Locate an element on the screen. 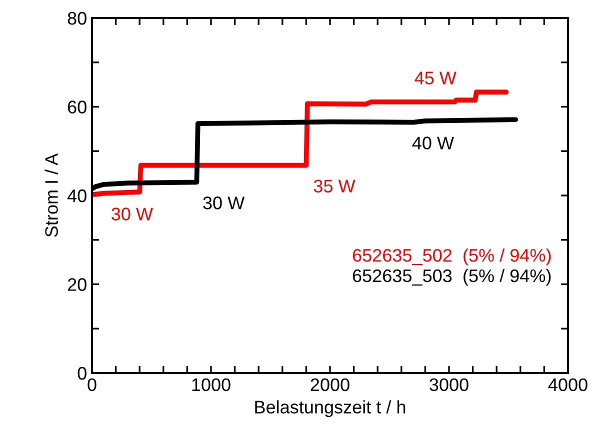 This screenshot has height=448, width=600. y-tick-label: 80 is located at coordinates (77, 18).